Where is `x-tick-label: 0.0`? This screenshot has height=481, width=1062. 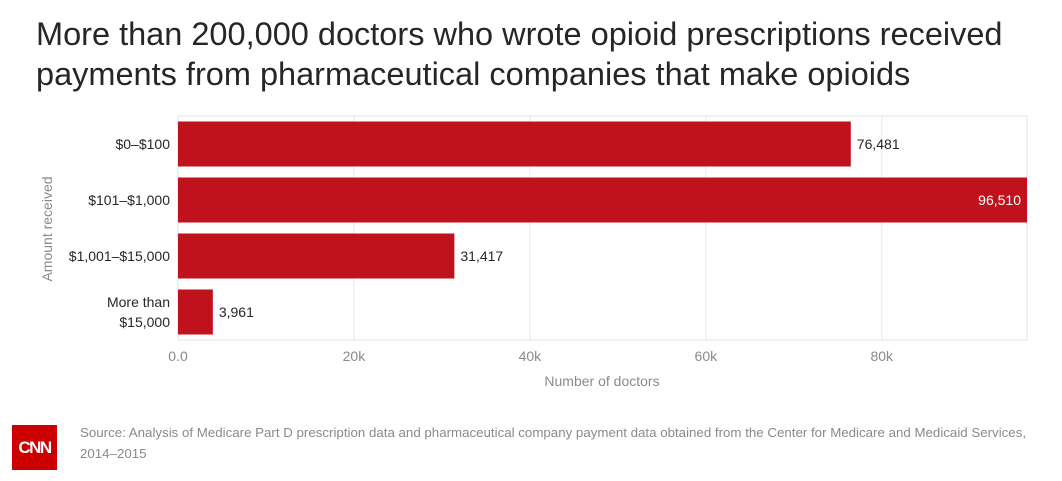 x-tick-label: 0.0 is located at coordinates (178, 356).